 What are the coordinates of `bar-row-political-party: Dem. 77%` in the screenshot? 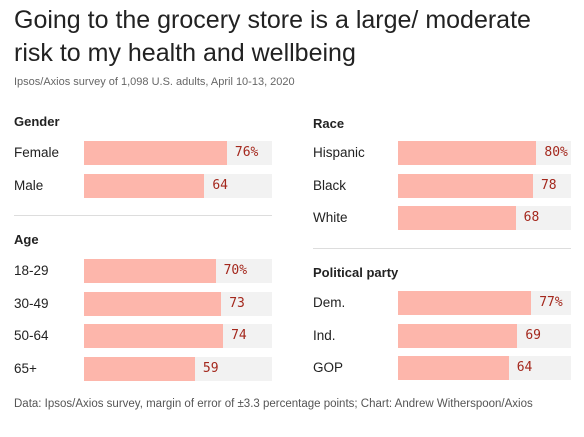 It's located at (442, 303).